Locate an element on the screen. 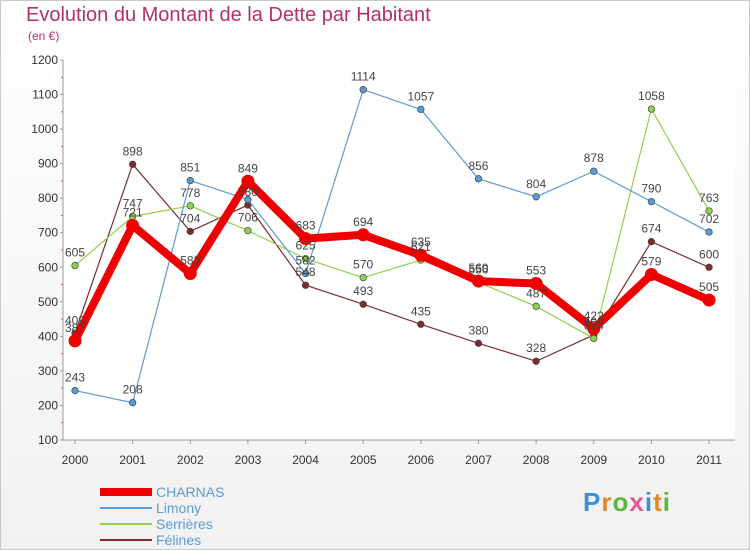 Image resolution: width=750 pixels, height=550 pixels. x-tick-label: 2004 is located at coordinates (305, 460).